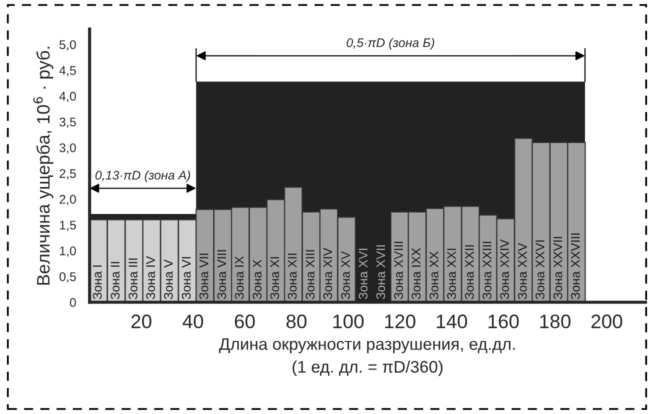 The image size is (654, 414). I want to click on x-tick-label: 140, so click(452, 321).